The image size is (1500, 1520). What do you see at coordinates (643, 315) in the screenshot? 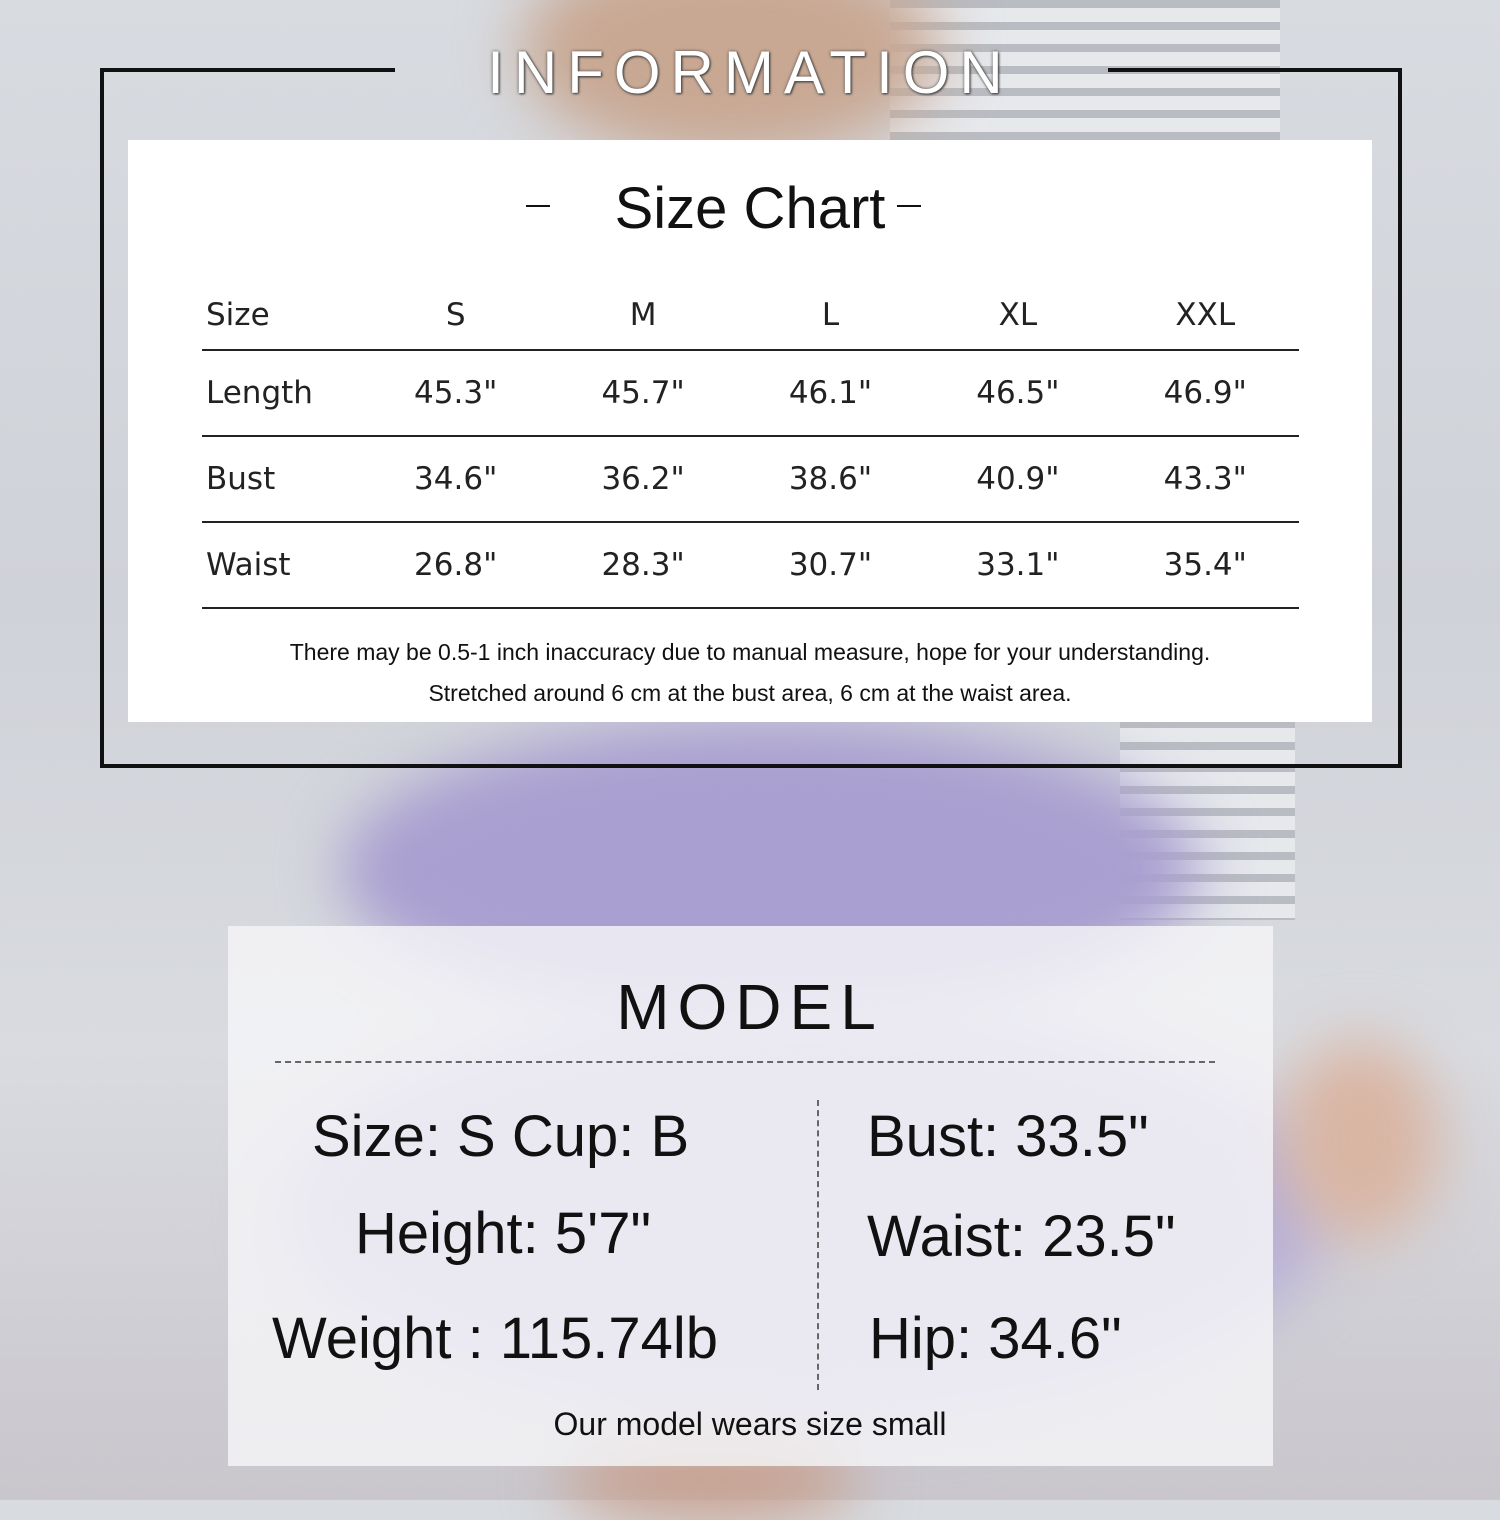
I see `column-header: M` at bounding box center [643, 315].